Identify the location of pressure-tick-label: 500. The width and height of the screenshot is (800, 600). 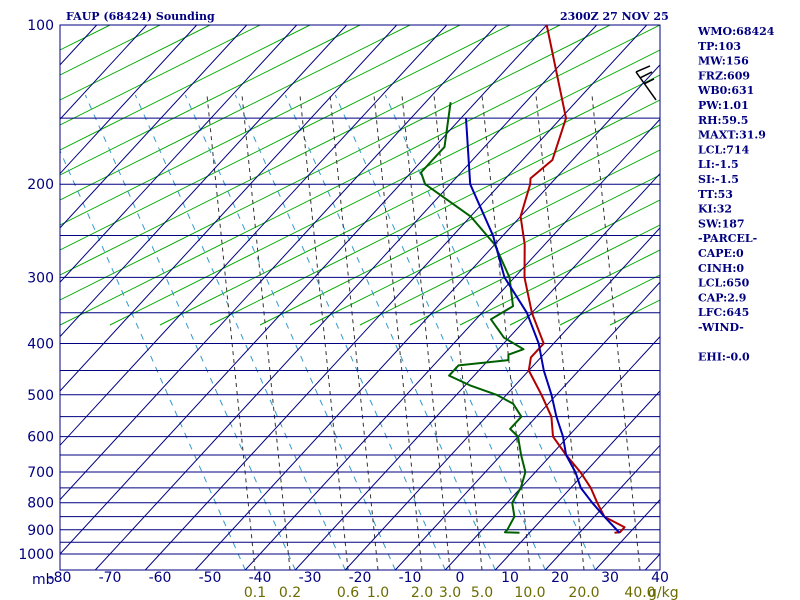
(40, 396).